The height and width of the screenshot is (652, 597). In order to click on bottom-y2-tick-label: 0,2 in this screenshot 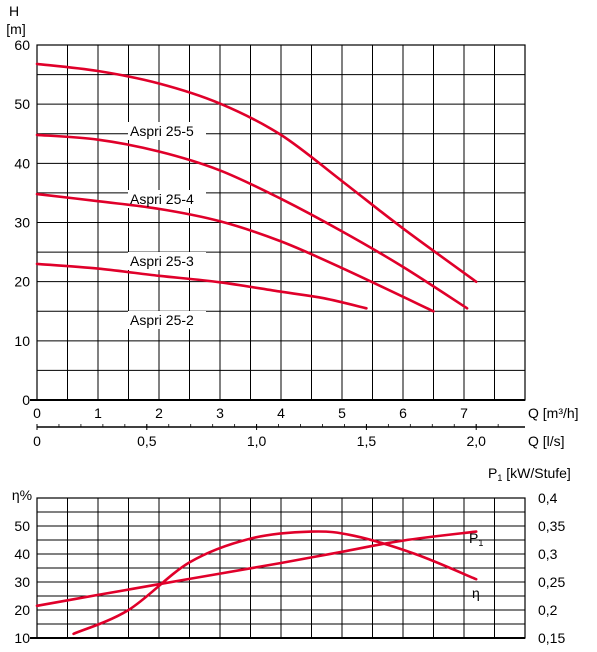, I will do `click(548, 610)`.